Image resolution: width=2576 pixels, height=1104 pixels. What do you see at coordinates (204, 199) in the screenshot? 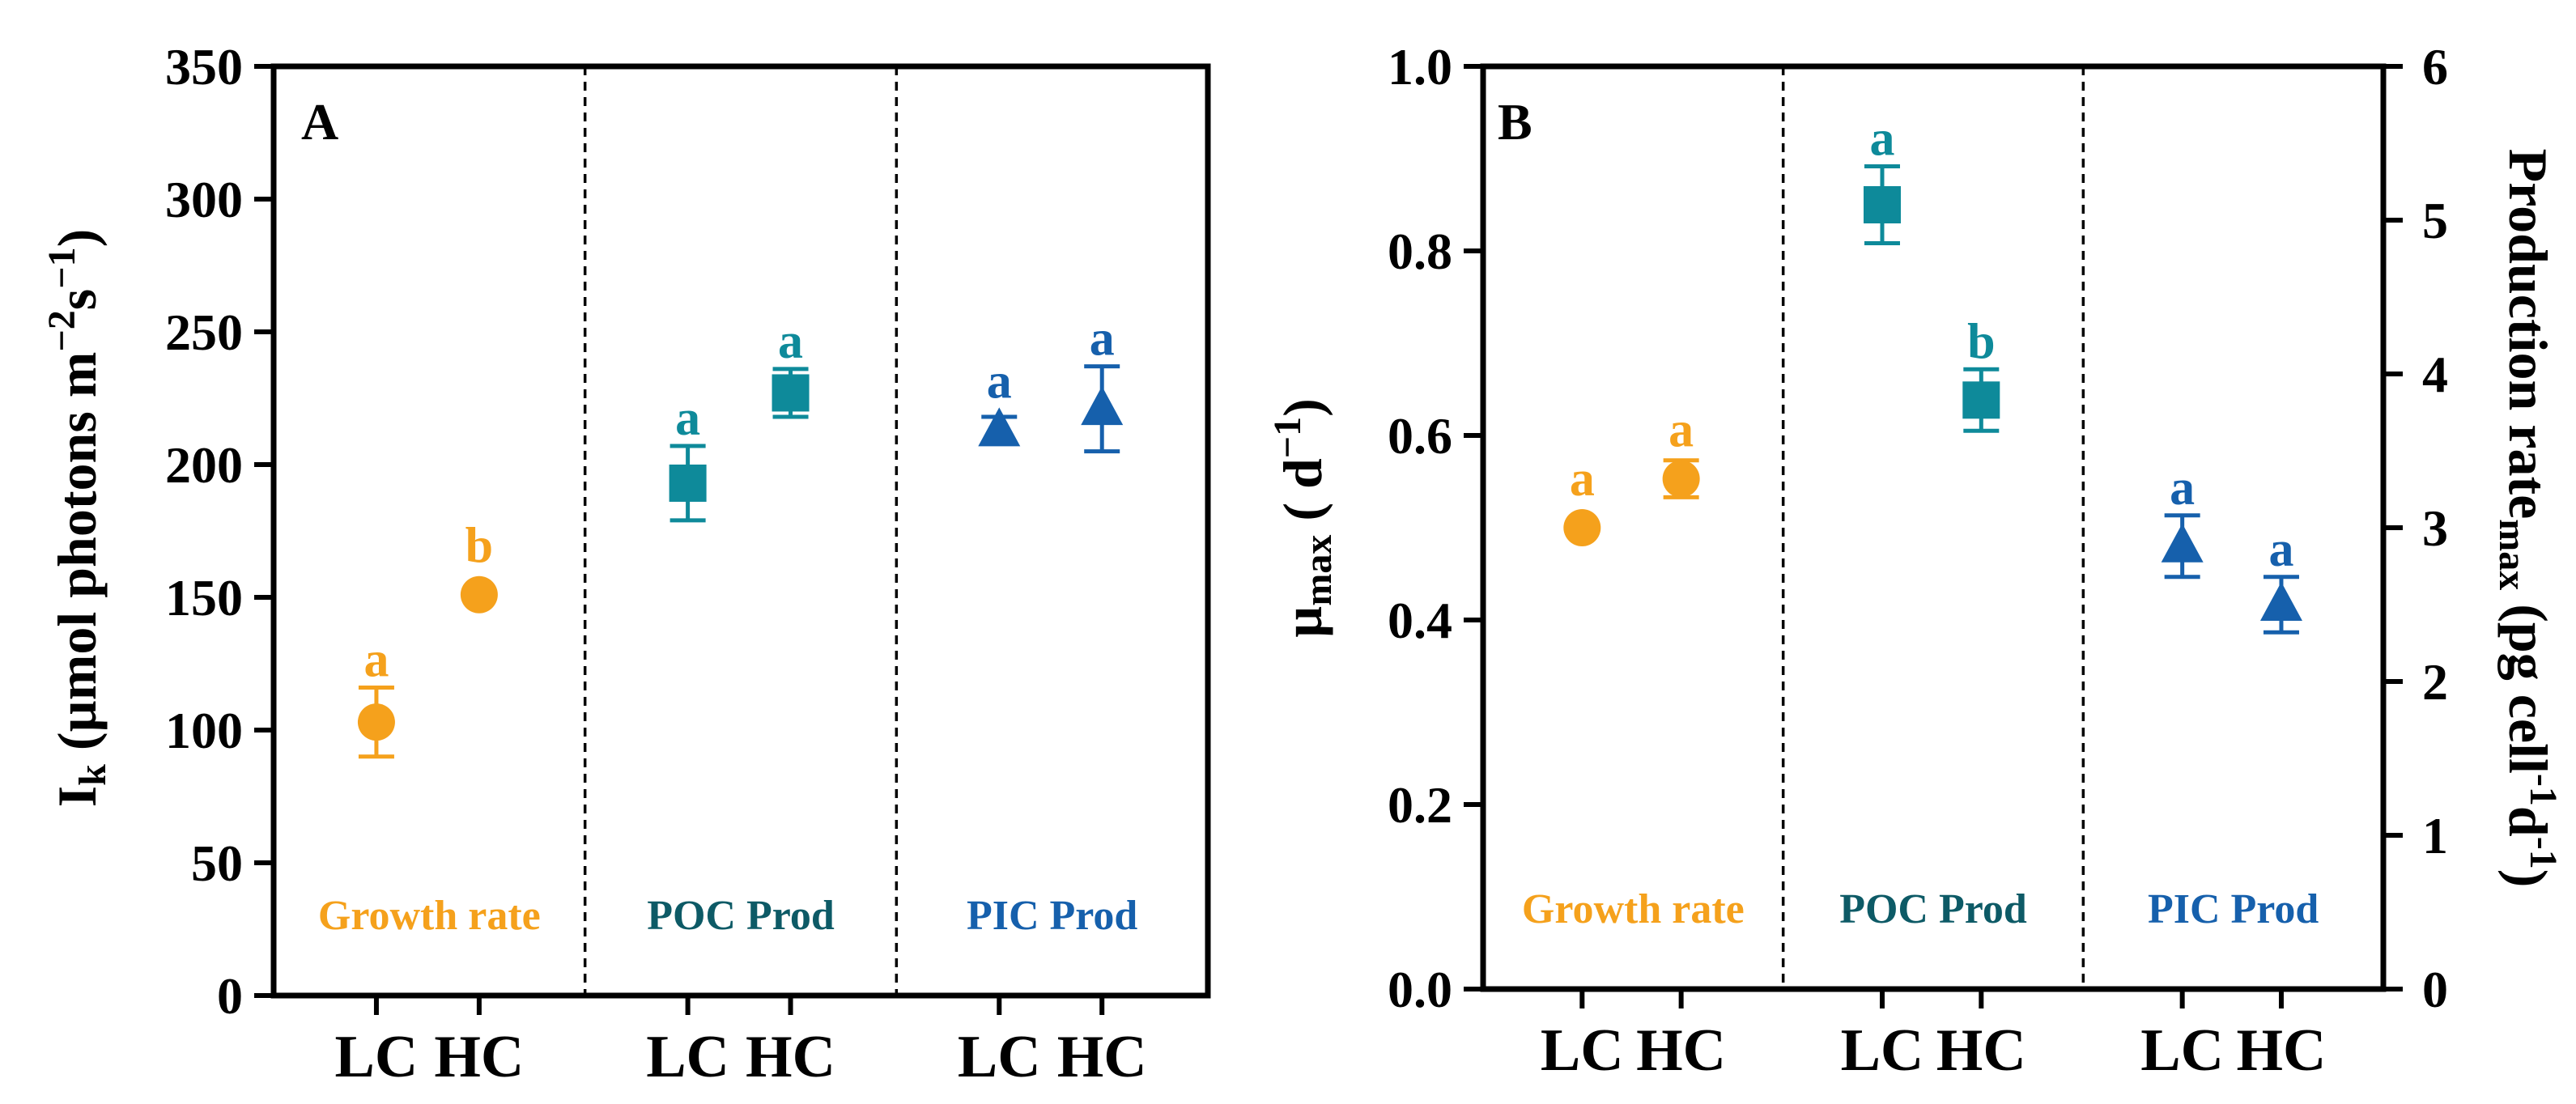
I see `y-tick-label: 300` at bounding box center [204, 199].